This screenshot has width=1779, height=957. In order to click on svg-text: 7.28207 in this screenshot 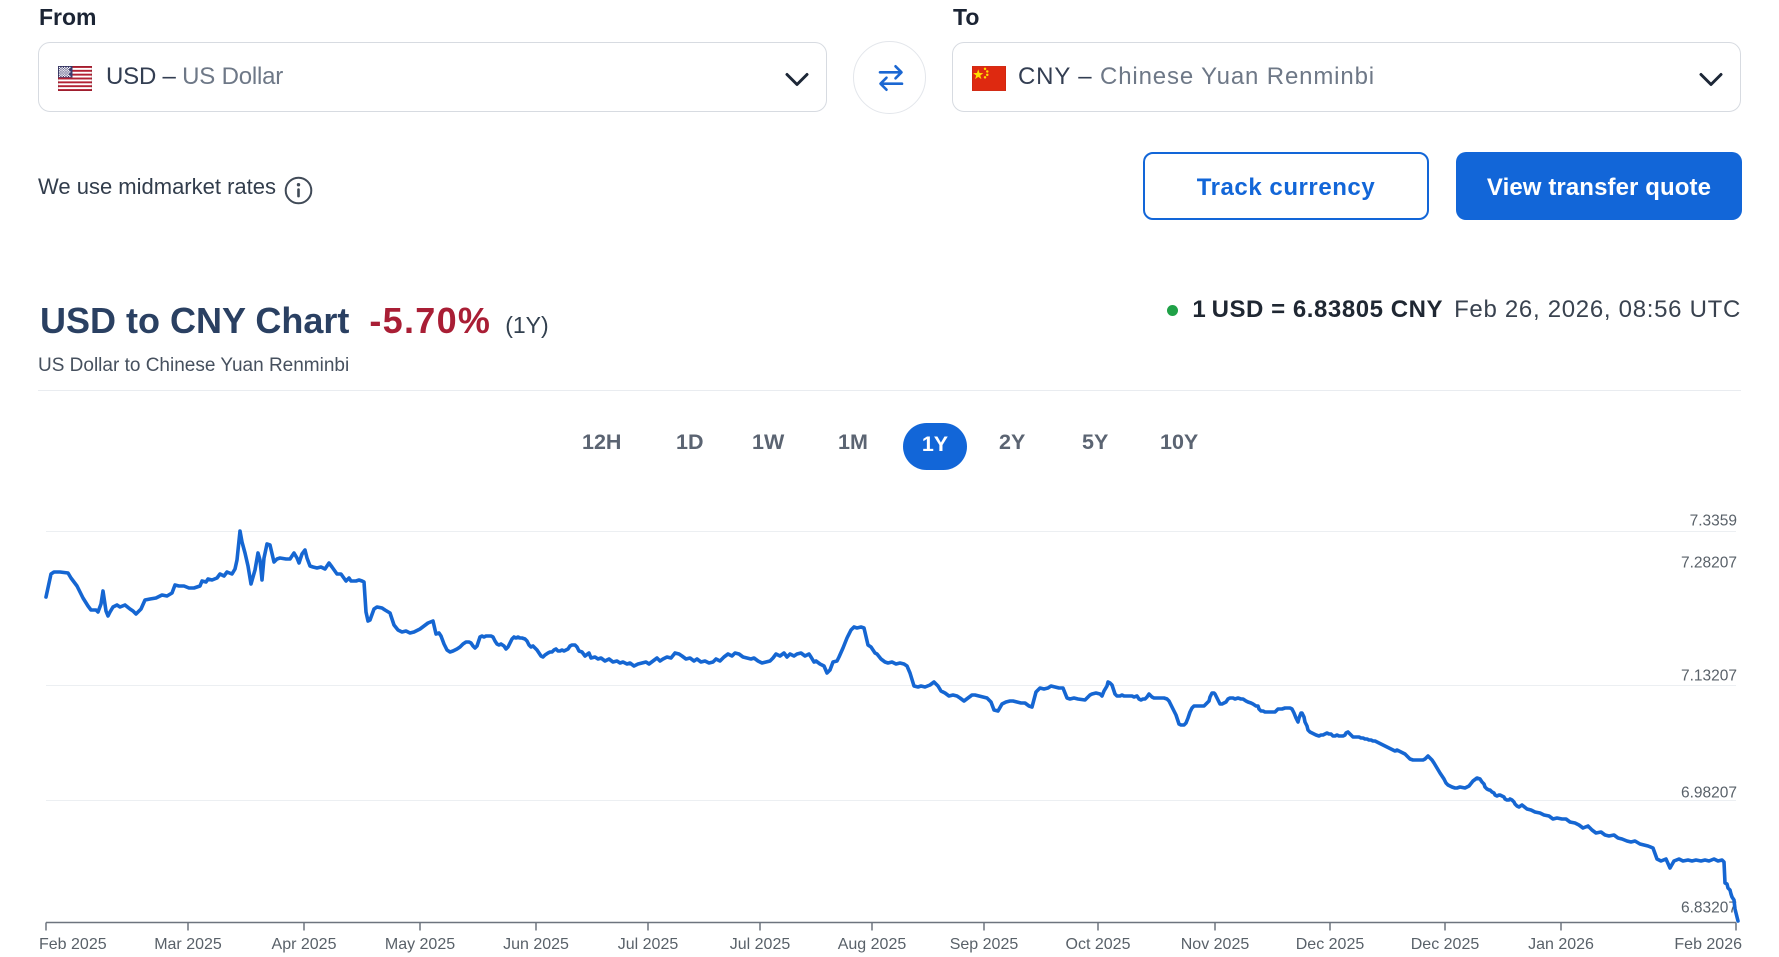, I will do `click(1709, 563)`.